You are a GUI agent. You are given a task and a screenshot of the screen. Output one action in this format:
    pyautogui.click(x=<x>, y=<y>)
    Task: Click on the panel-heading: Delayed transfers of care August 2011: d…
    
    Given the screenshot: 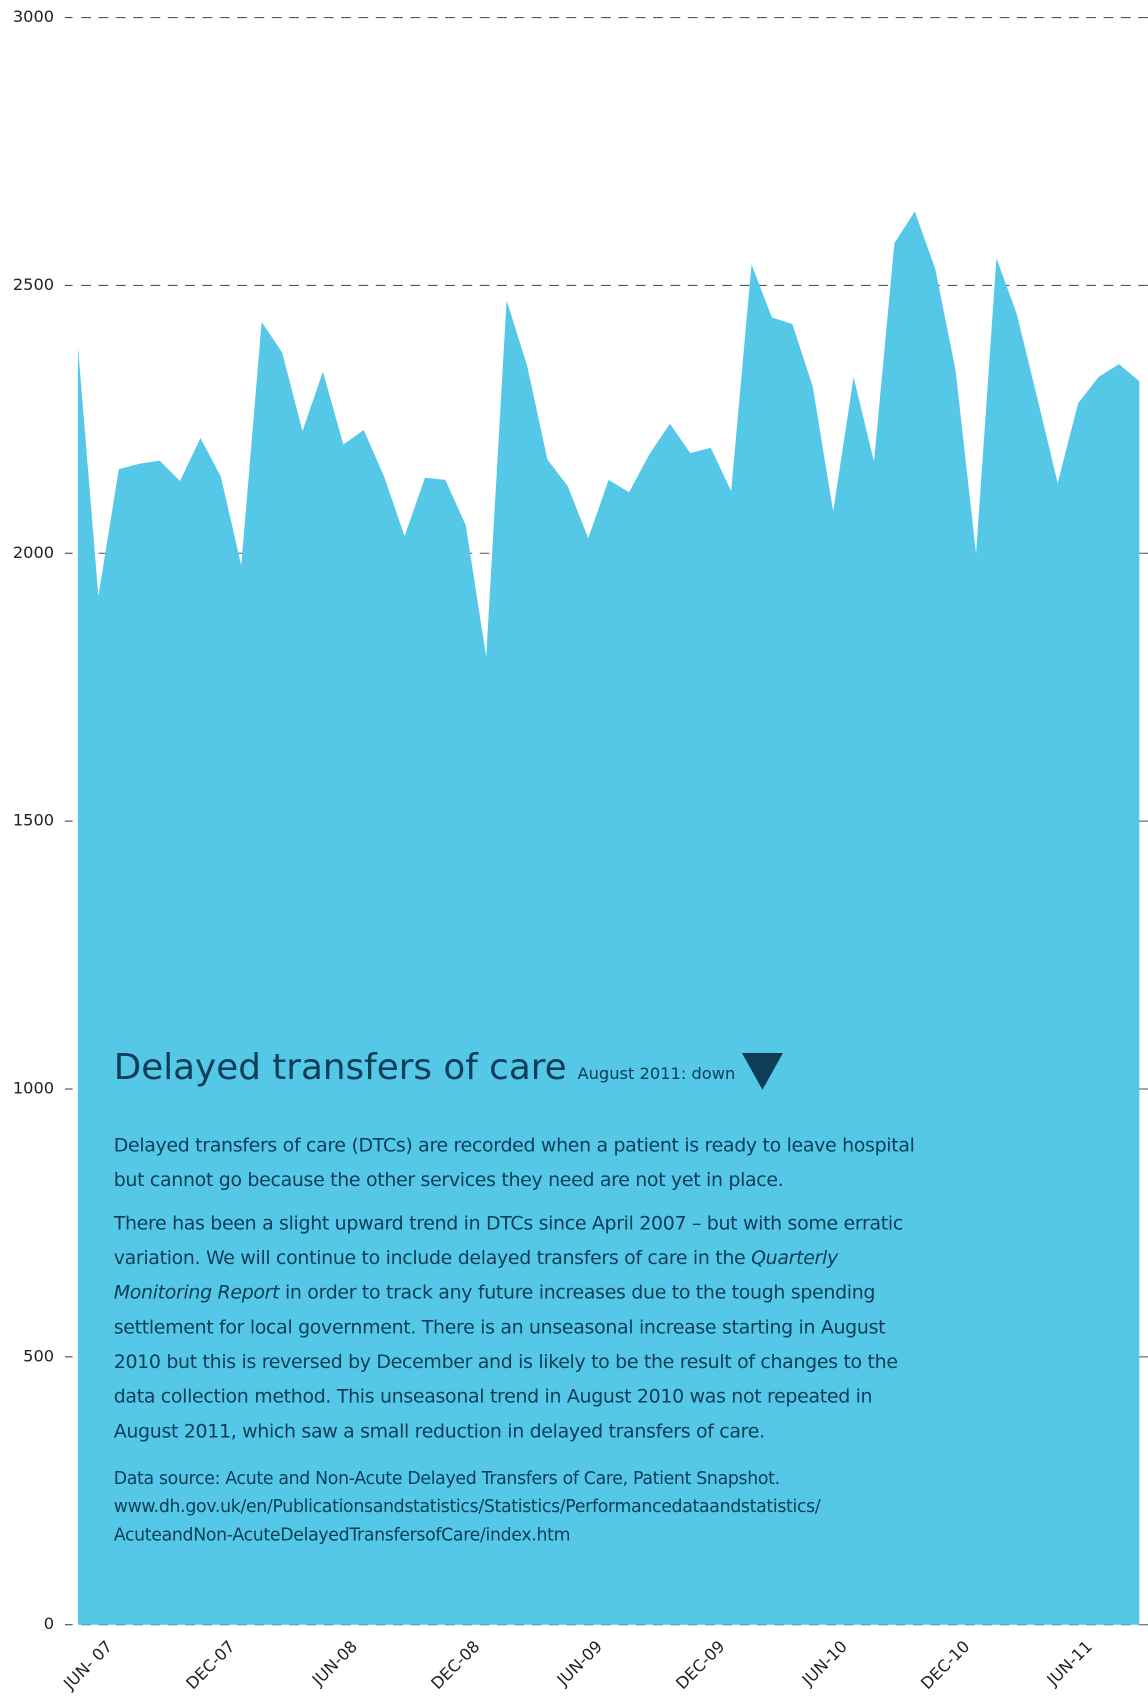 What is the action you would take?
    pyautogui.click(x=525, y=1067)
    